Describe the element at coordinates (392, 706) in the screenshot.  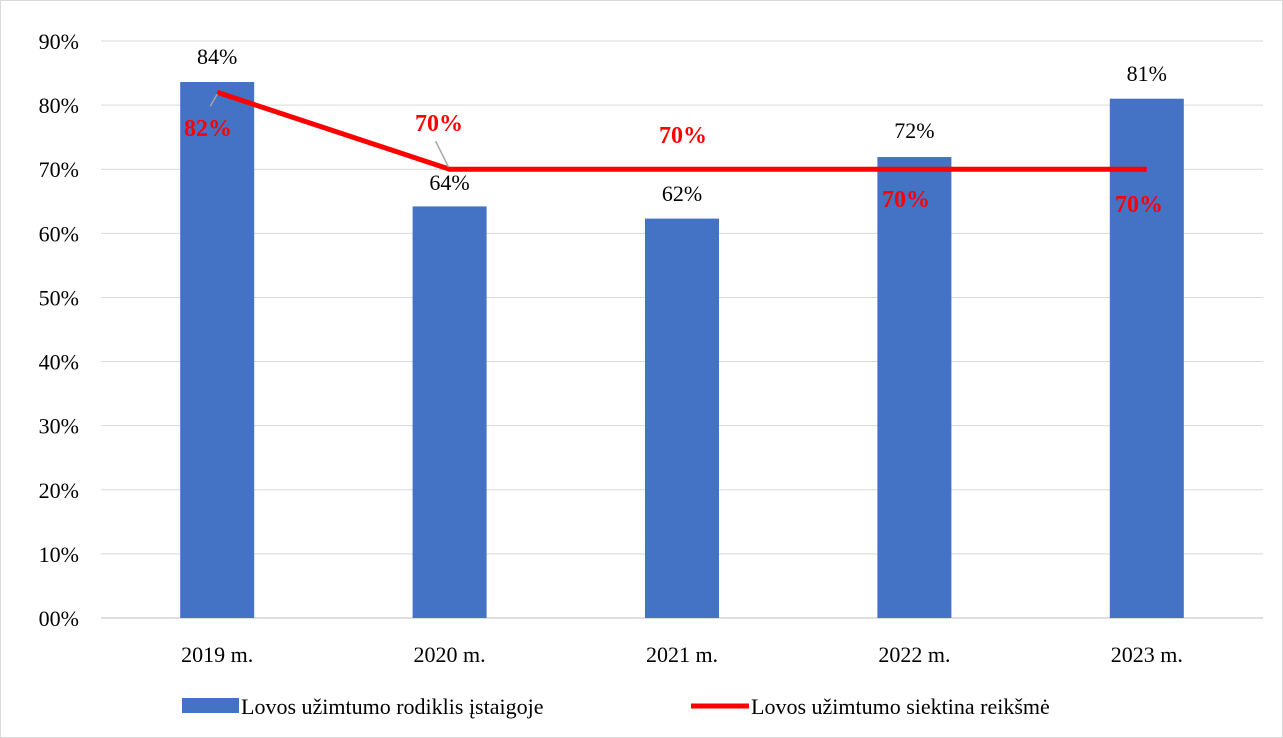
I see `legend-label-bars: Lovos užimtumo rodiklis įstaigoje` at that location.